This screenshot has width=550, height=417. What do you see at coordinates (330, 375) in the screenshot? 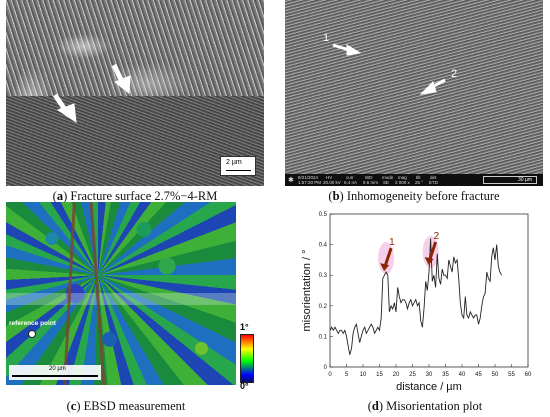
I see `x-tick-label: 0` at bounding box center [330, 375].